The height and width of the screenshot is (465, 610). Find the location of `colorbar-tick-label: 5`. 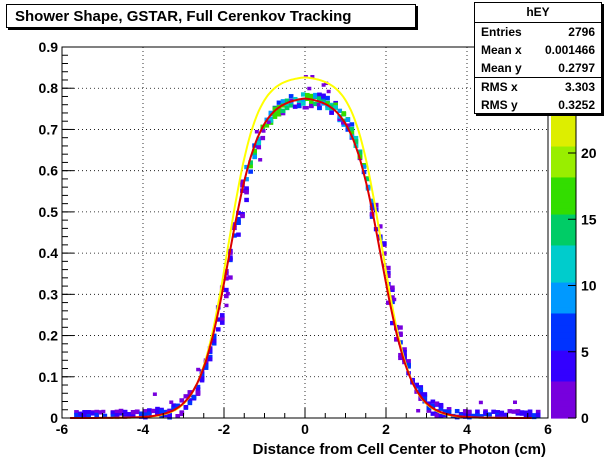

colorbar-tick-label: 5 is located at coordinates (585, 352).